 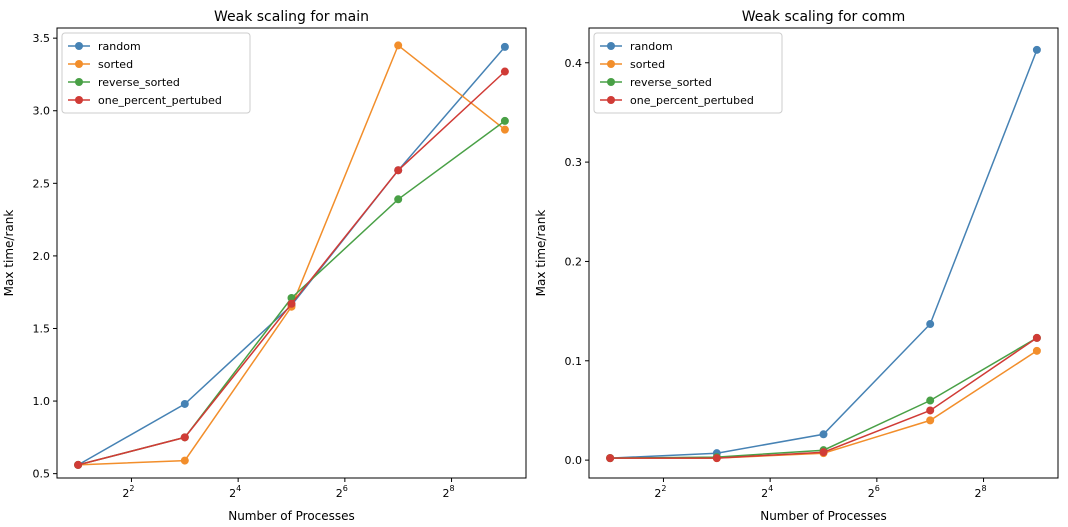 What do you see at coordinates (42, 111) in the screenshot?
I see `y-tick-label: 3.0` at bounding box center [42, 111].